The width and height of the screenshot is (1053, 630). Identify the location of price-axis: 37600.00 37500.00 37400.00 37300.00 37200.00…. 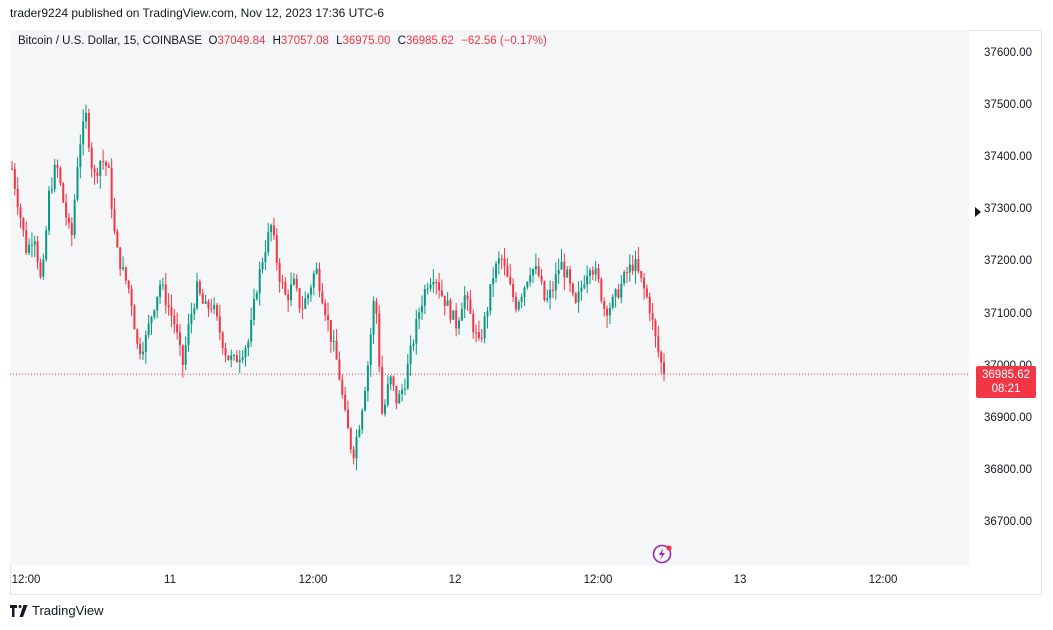
(1005, 297).